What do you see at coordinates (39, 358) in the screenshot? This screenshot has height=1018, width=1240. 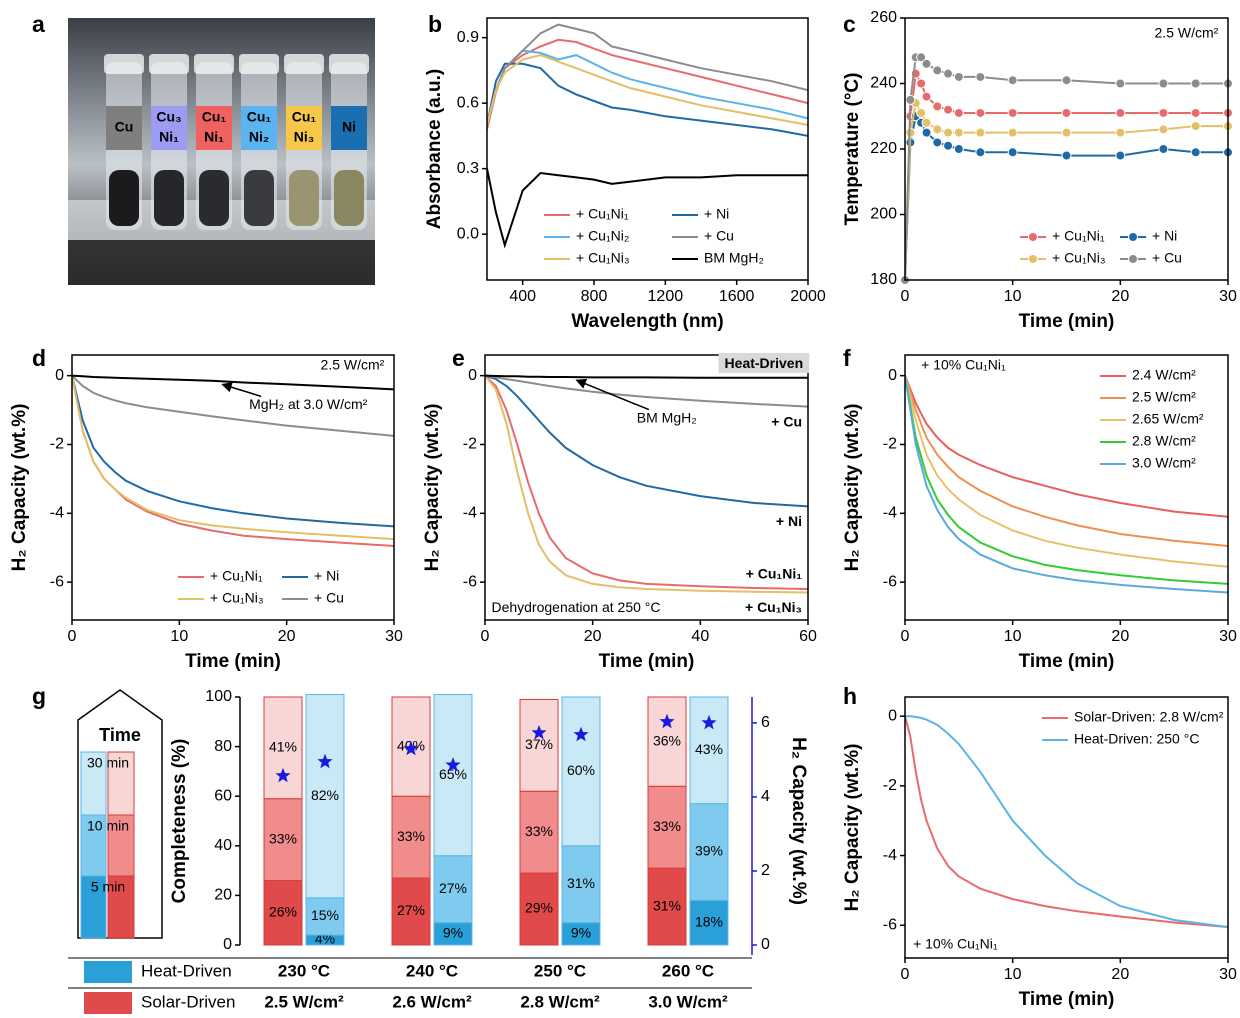 I see `panel-letter: d` at bounding box center [39, 358].